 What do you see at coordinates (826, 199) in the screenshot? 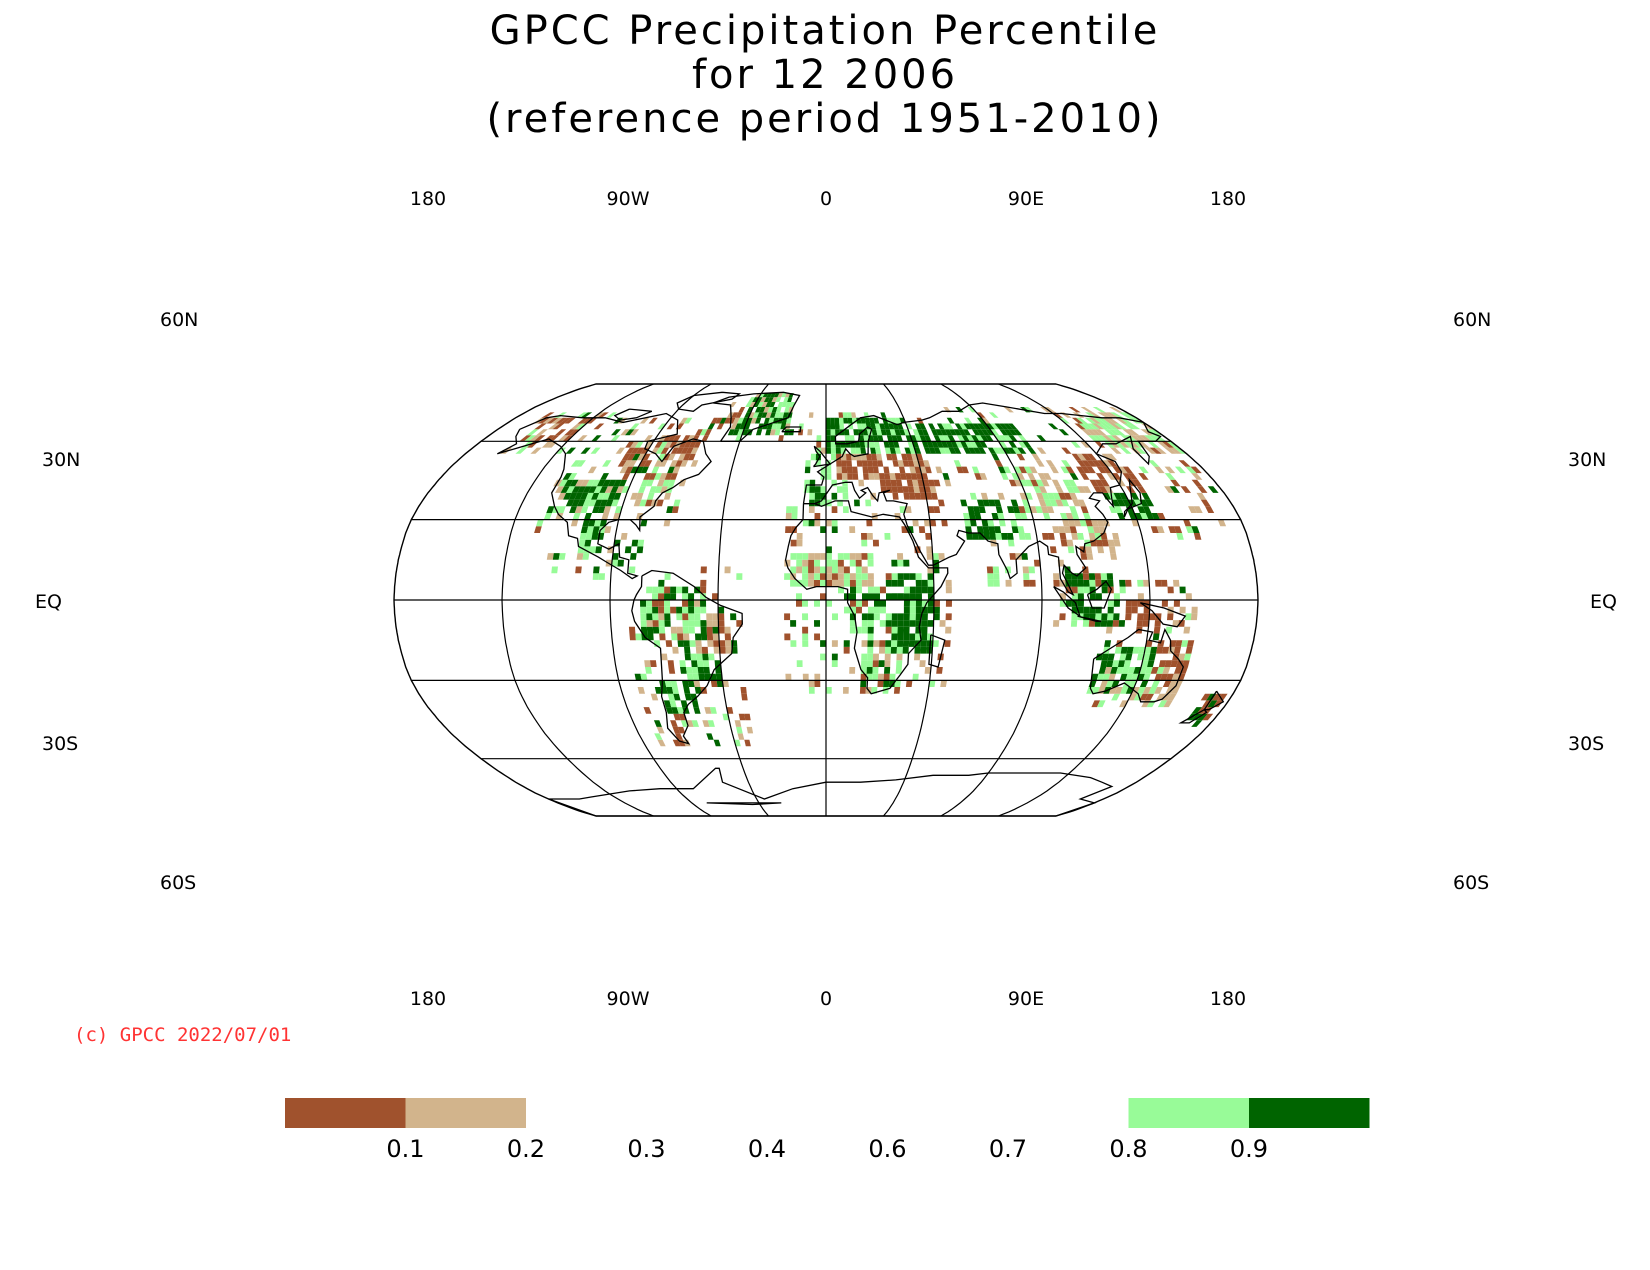
I see `lon-label-top-0: 0` at bounding box center [826, 199].